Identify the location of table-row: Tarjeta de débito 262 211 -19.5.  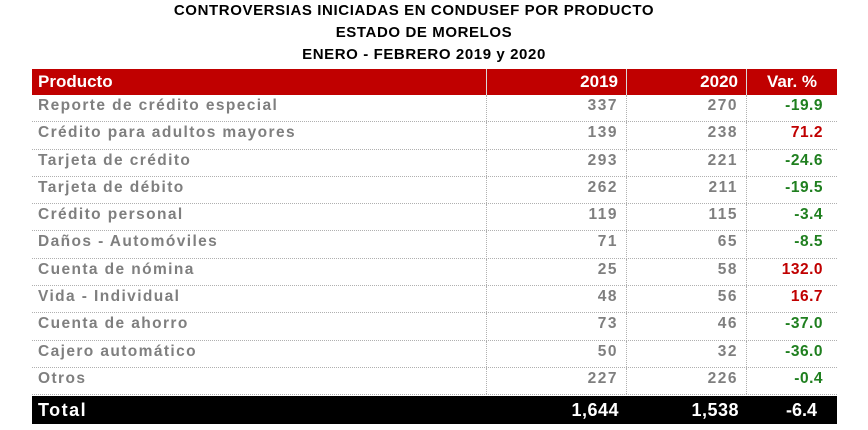
(434, 190).